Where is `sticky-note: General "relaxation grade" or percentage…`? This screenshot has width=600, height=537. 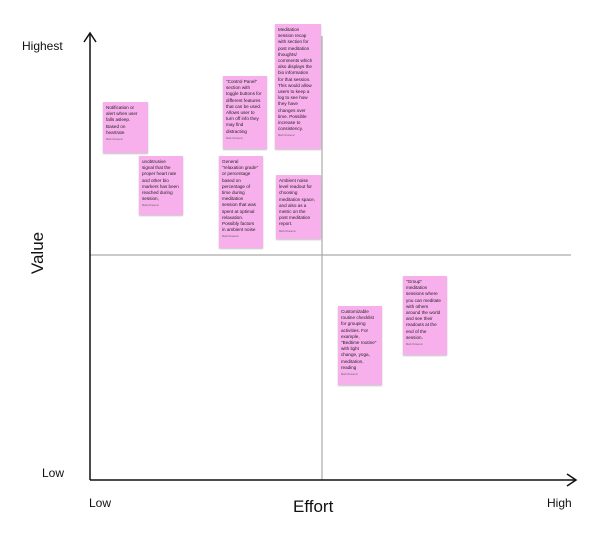 sticky-note: General "relaxation grade" or percentage… is located at coordinates (241, 202).